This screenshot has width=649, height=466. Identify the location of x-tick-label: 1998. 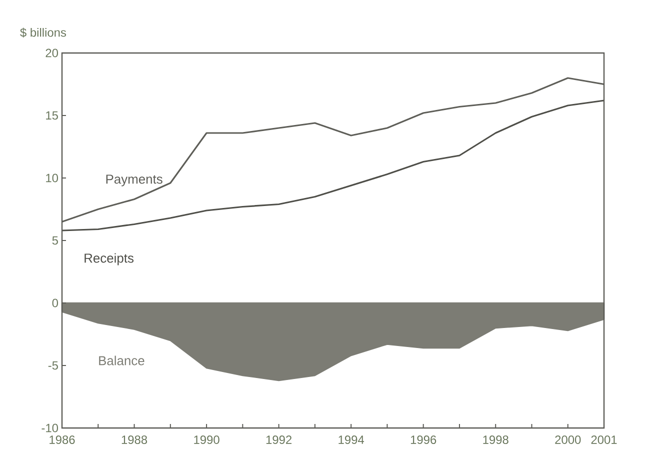
(495, 440).